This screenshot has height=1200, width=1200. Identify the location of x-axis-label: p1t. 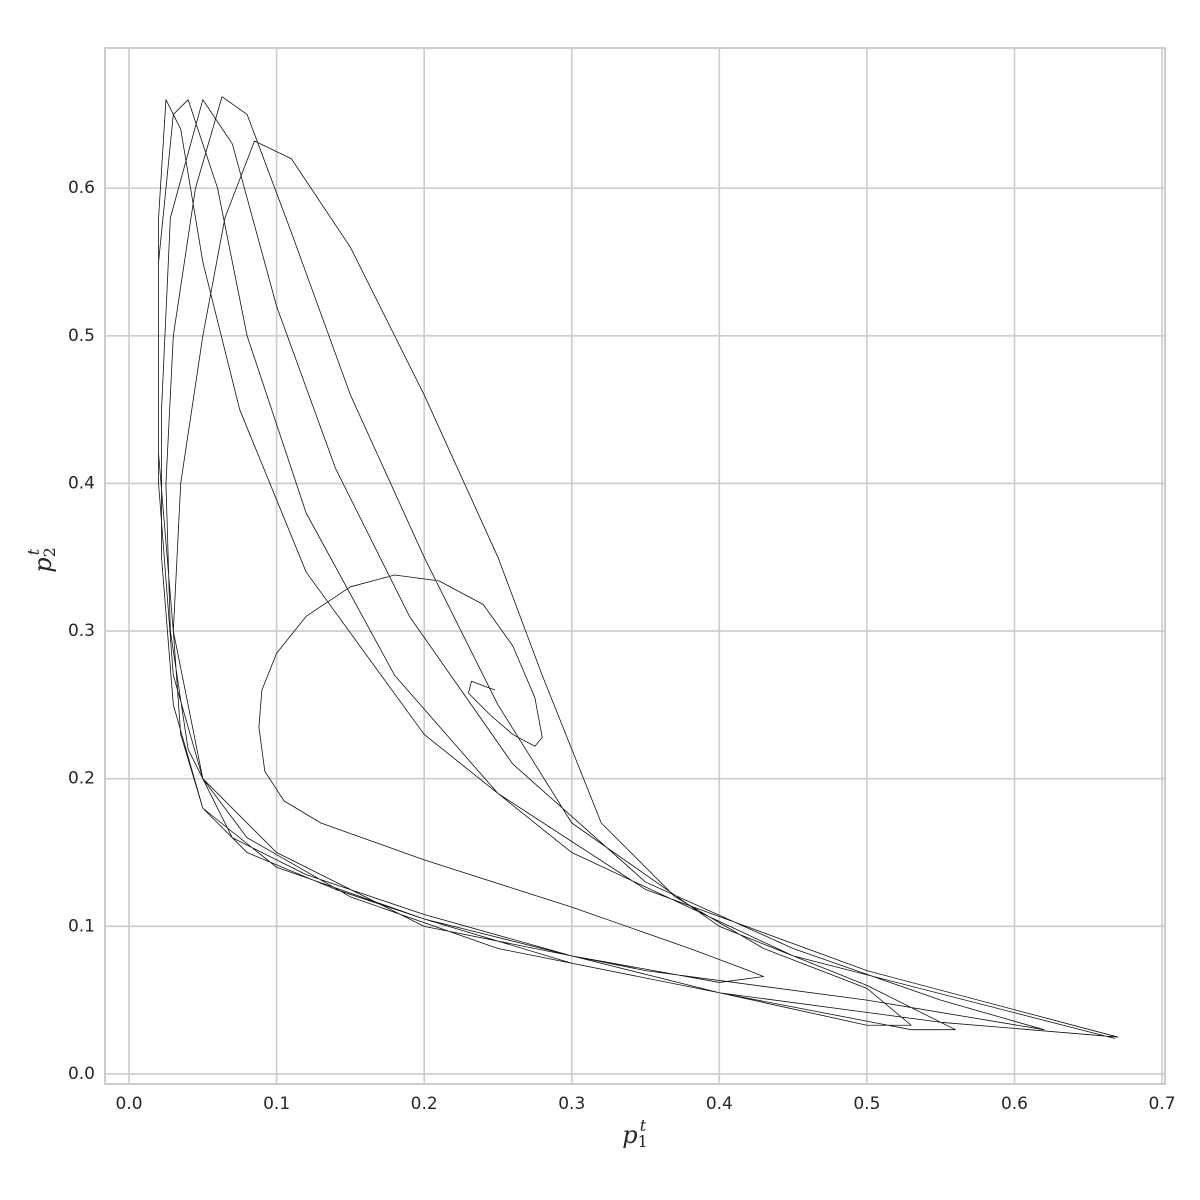
(635, 1133).